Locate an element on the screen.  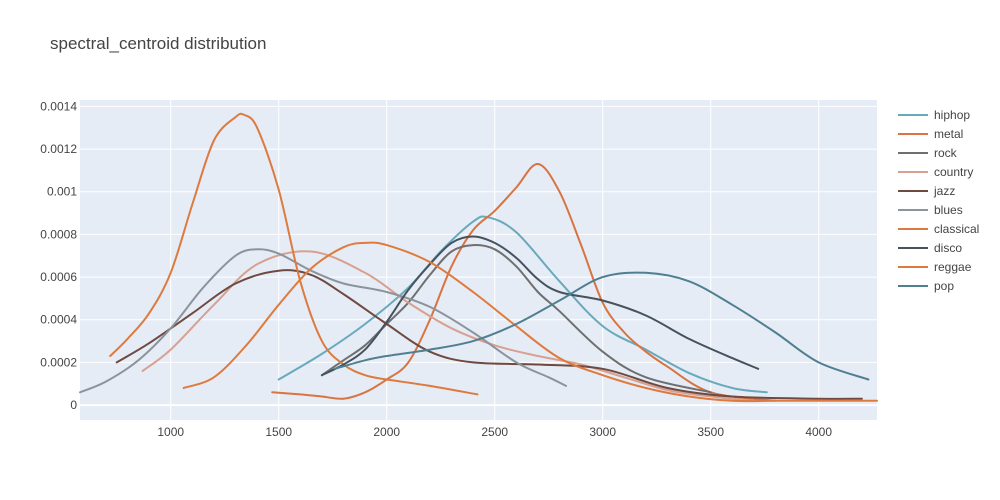
legend-label: pop is located at coordinates (944, 286).